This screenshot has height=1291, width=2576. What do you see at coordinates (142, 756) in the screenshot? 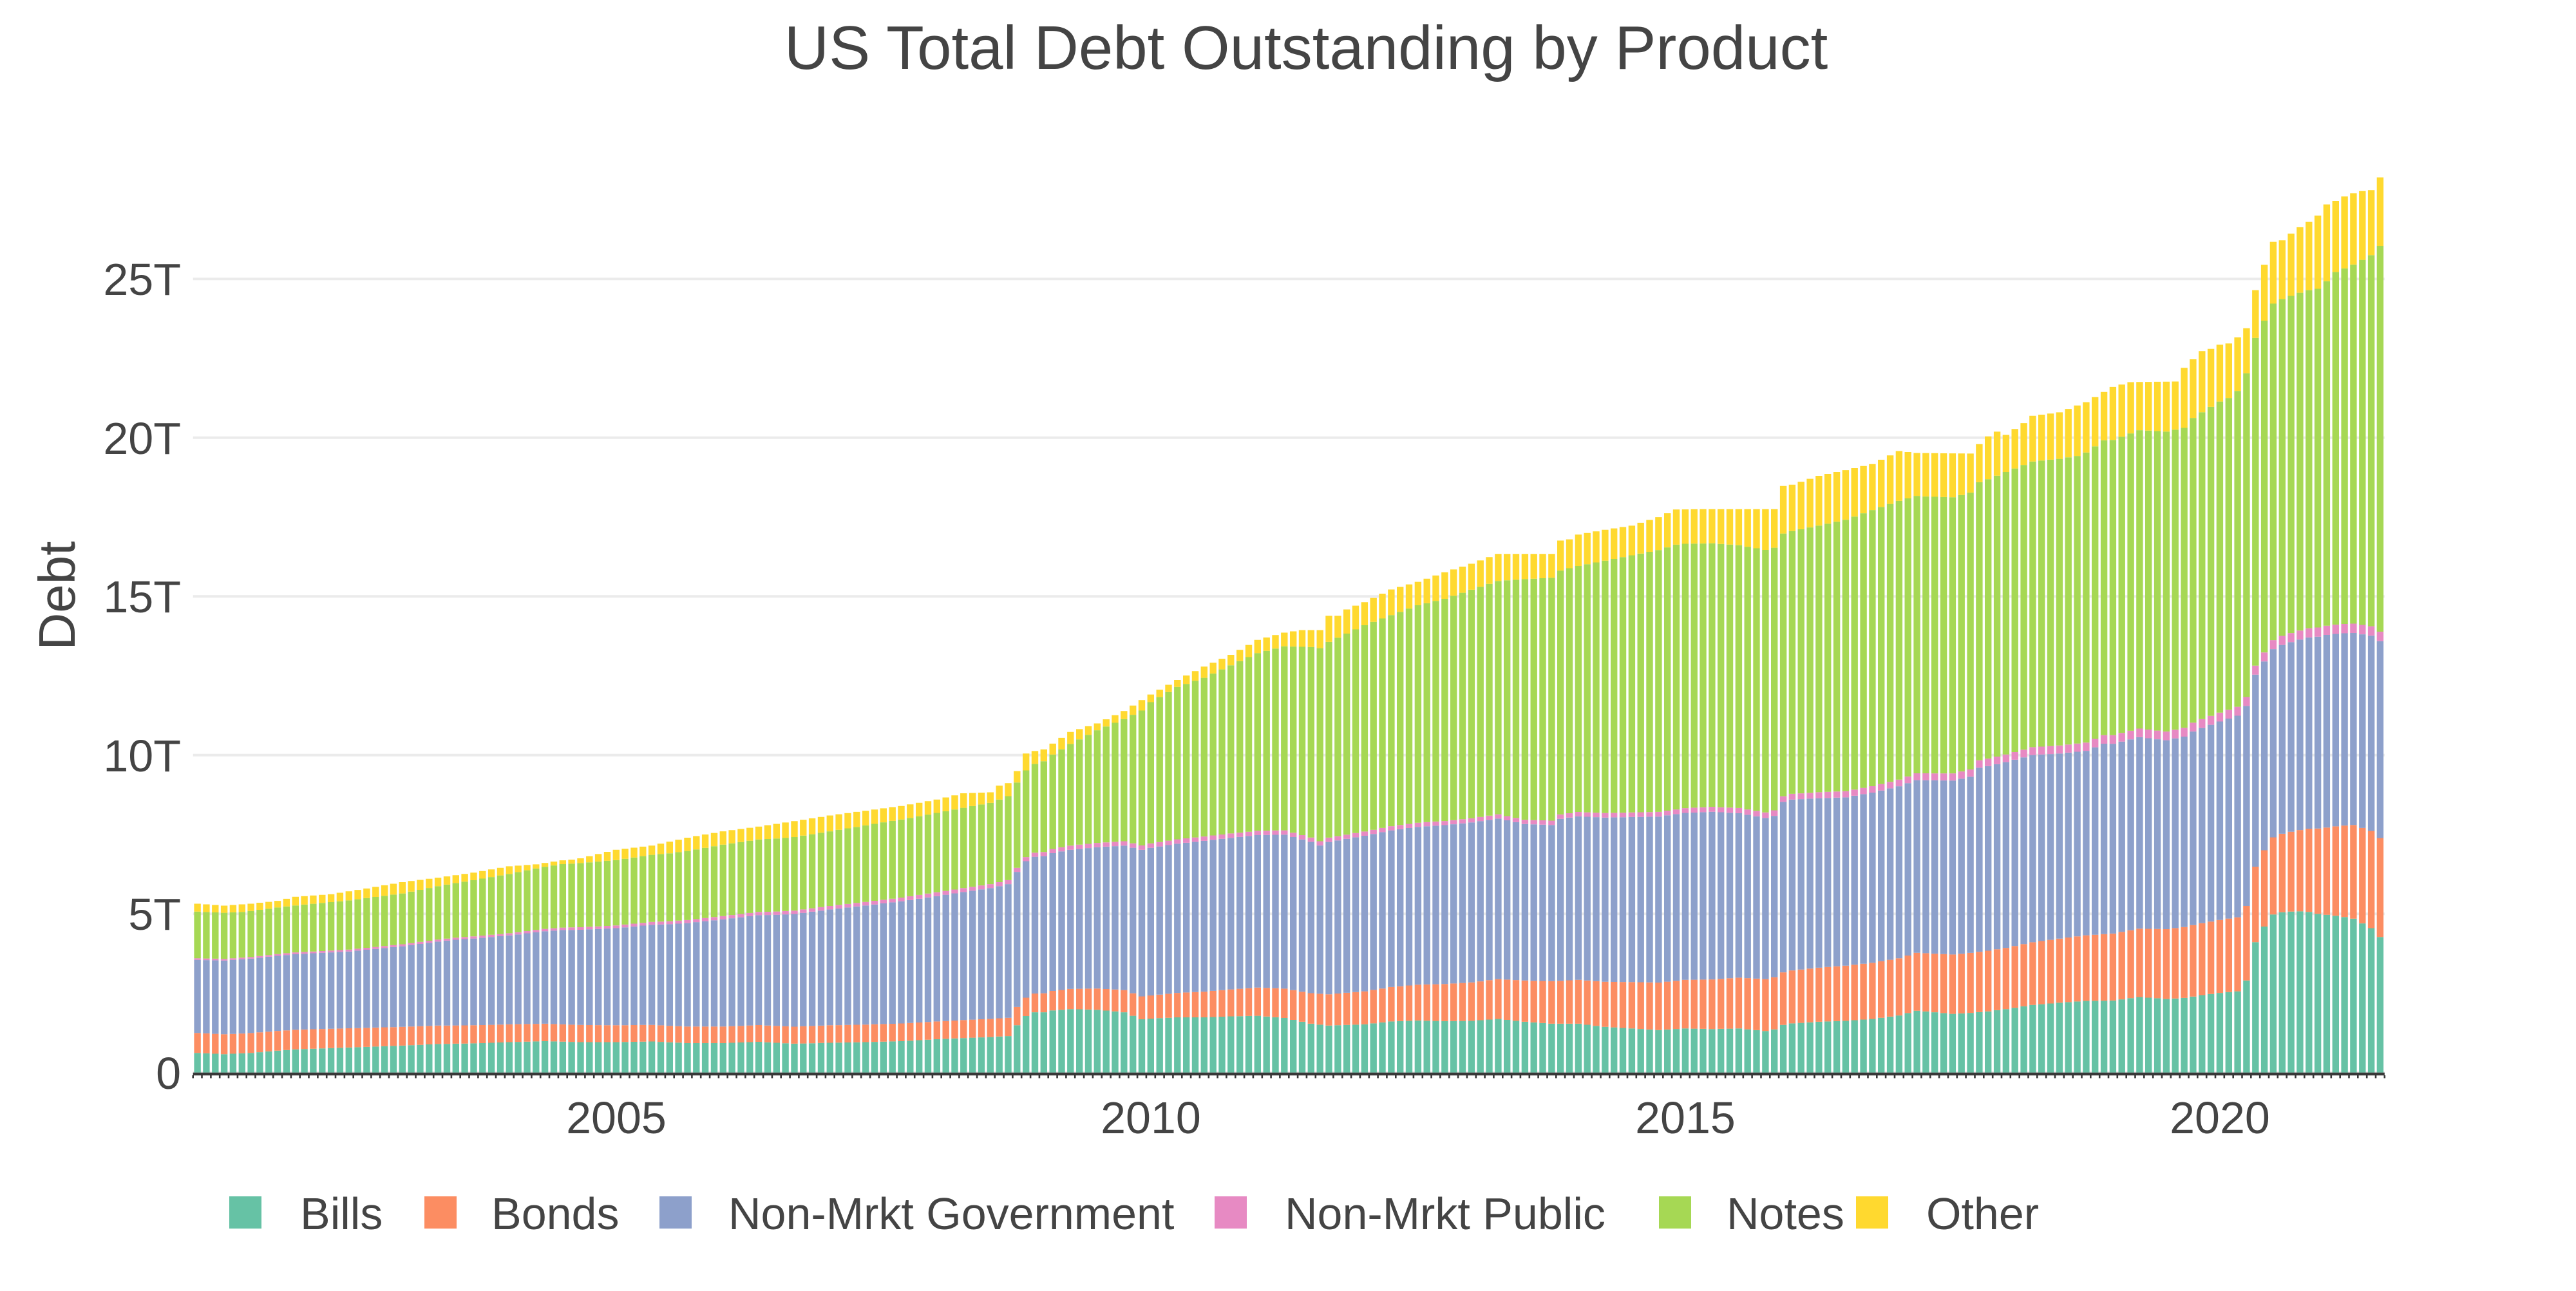
I see `svg-text: 10T` at bounding box center [142, 756].